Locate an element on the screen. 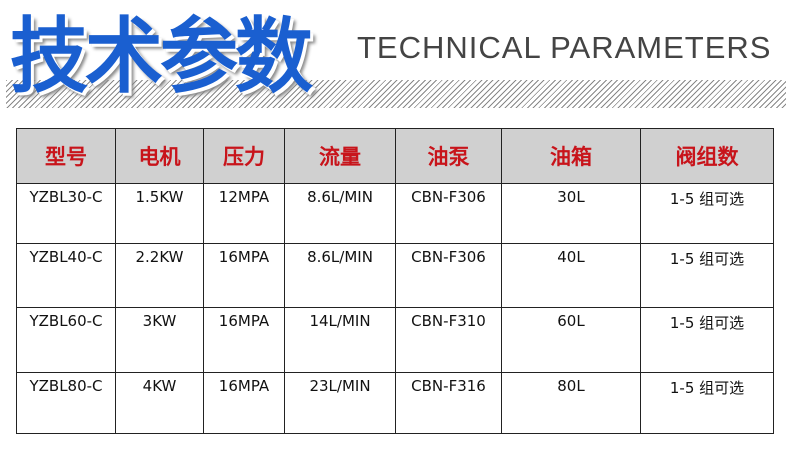 The height and width of the screenshot is (455, 790). column-header: 压力 is located at coordinates (244, 156).